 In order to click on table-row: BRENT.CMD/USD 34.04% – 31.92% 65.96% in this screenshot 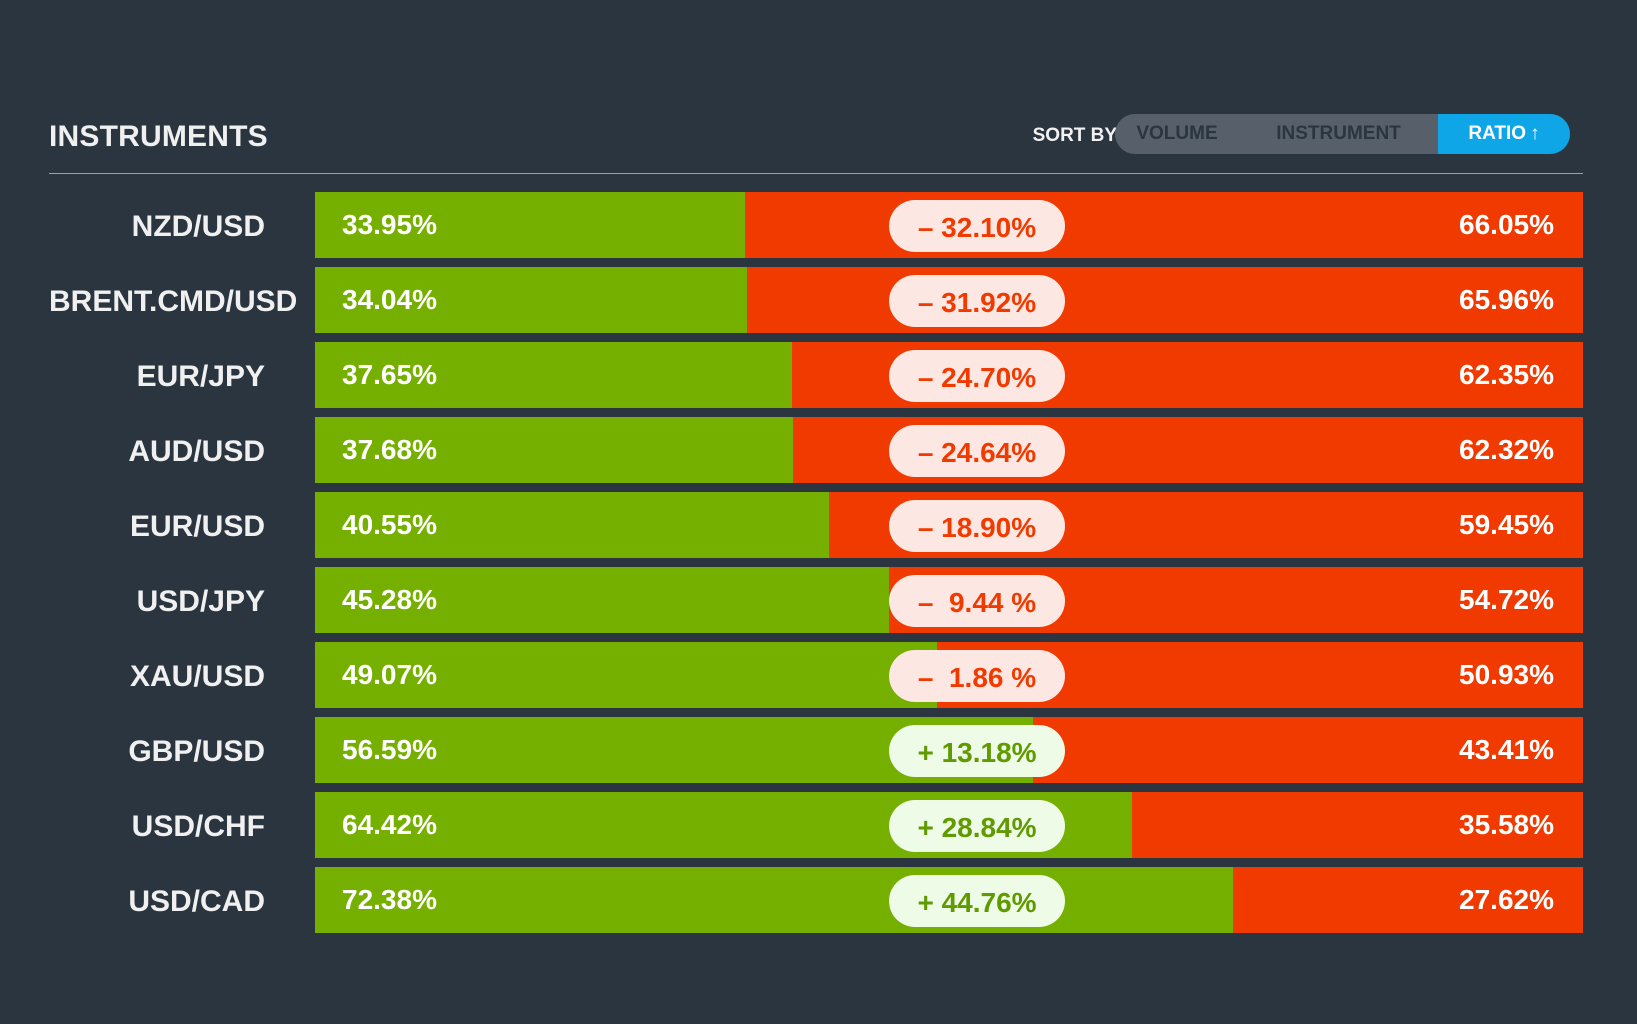, I will do `click(816, 300)`.